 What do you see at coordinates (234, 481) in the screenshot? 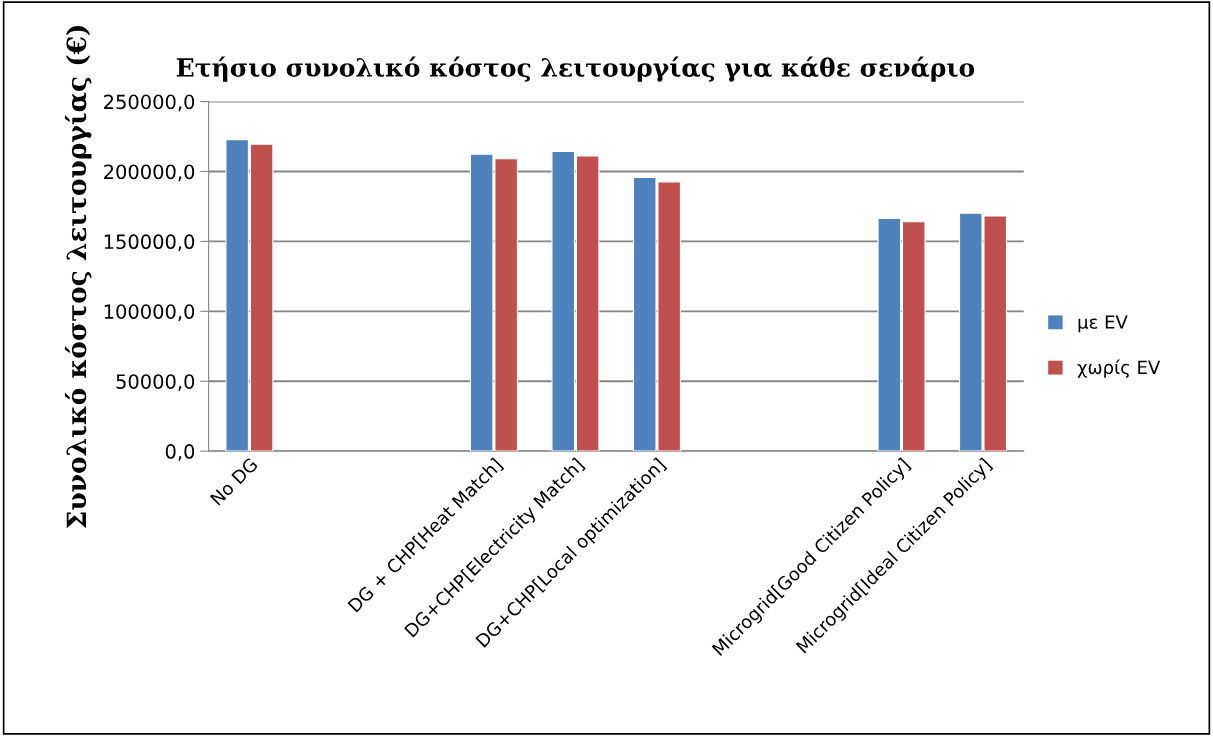
I see `x-tick-label: No DG` at bounding box center [234, 481].